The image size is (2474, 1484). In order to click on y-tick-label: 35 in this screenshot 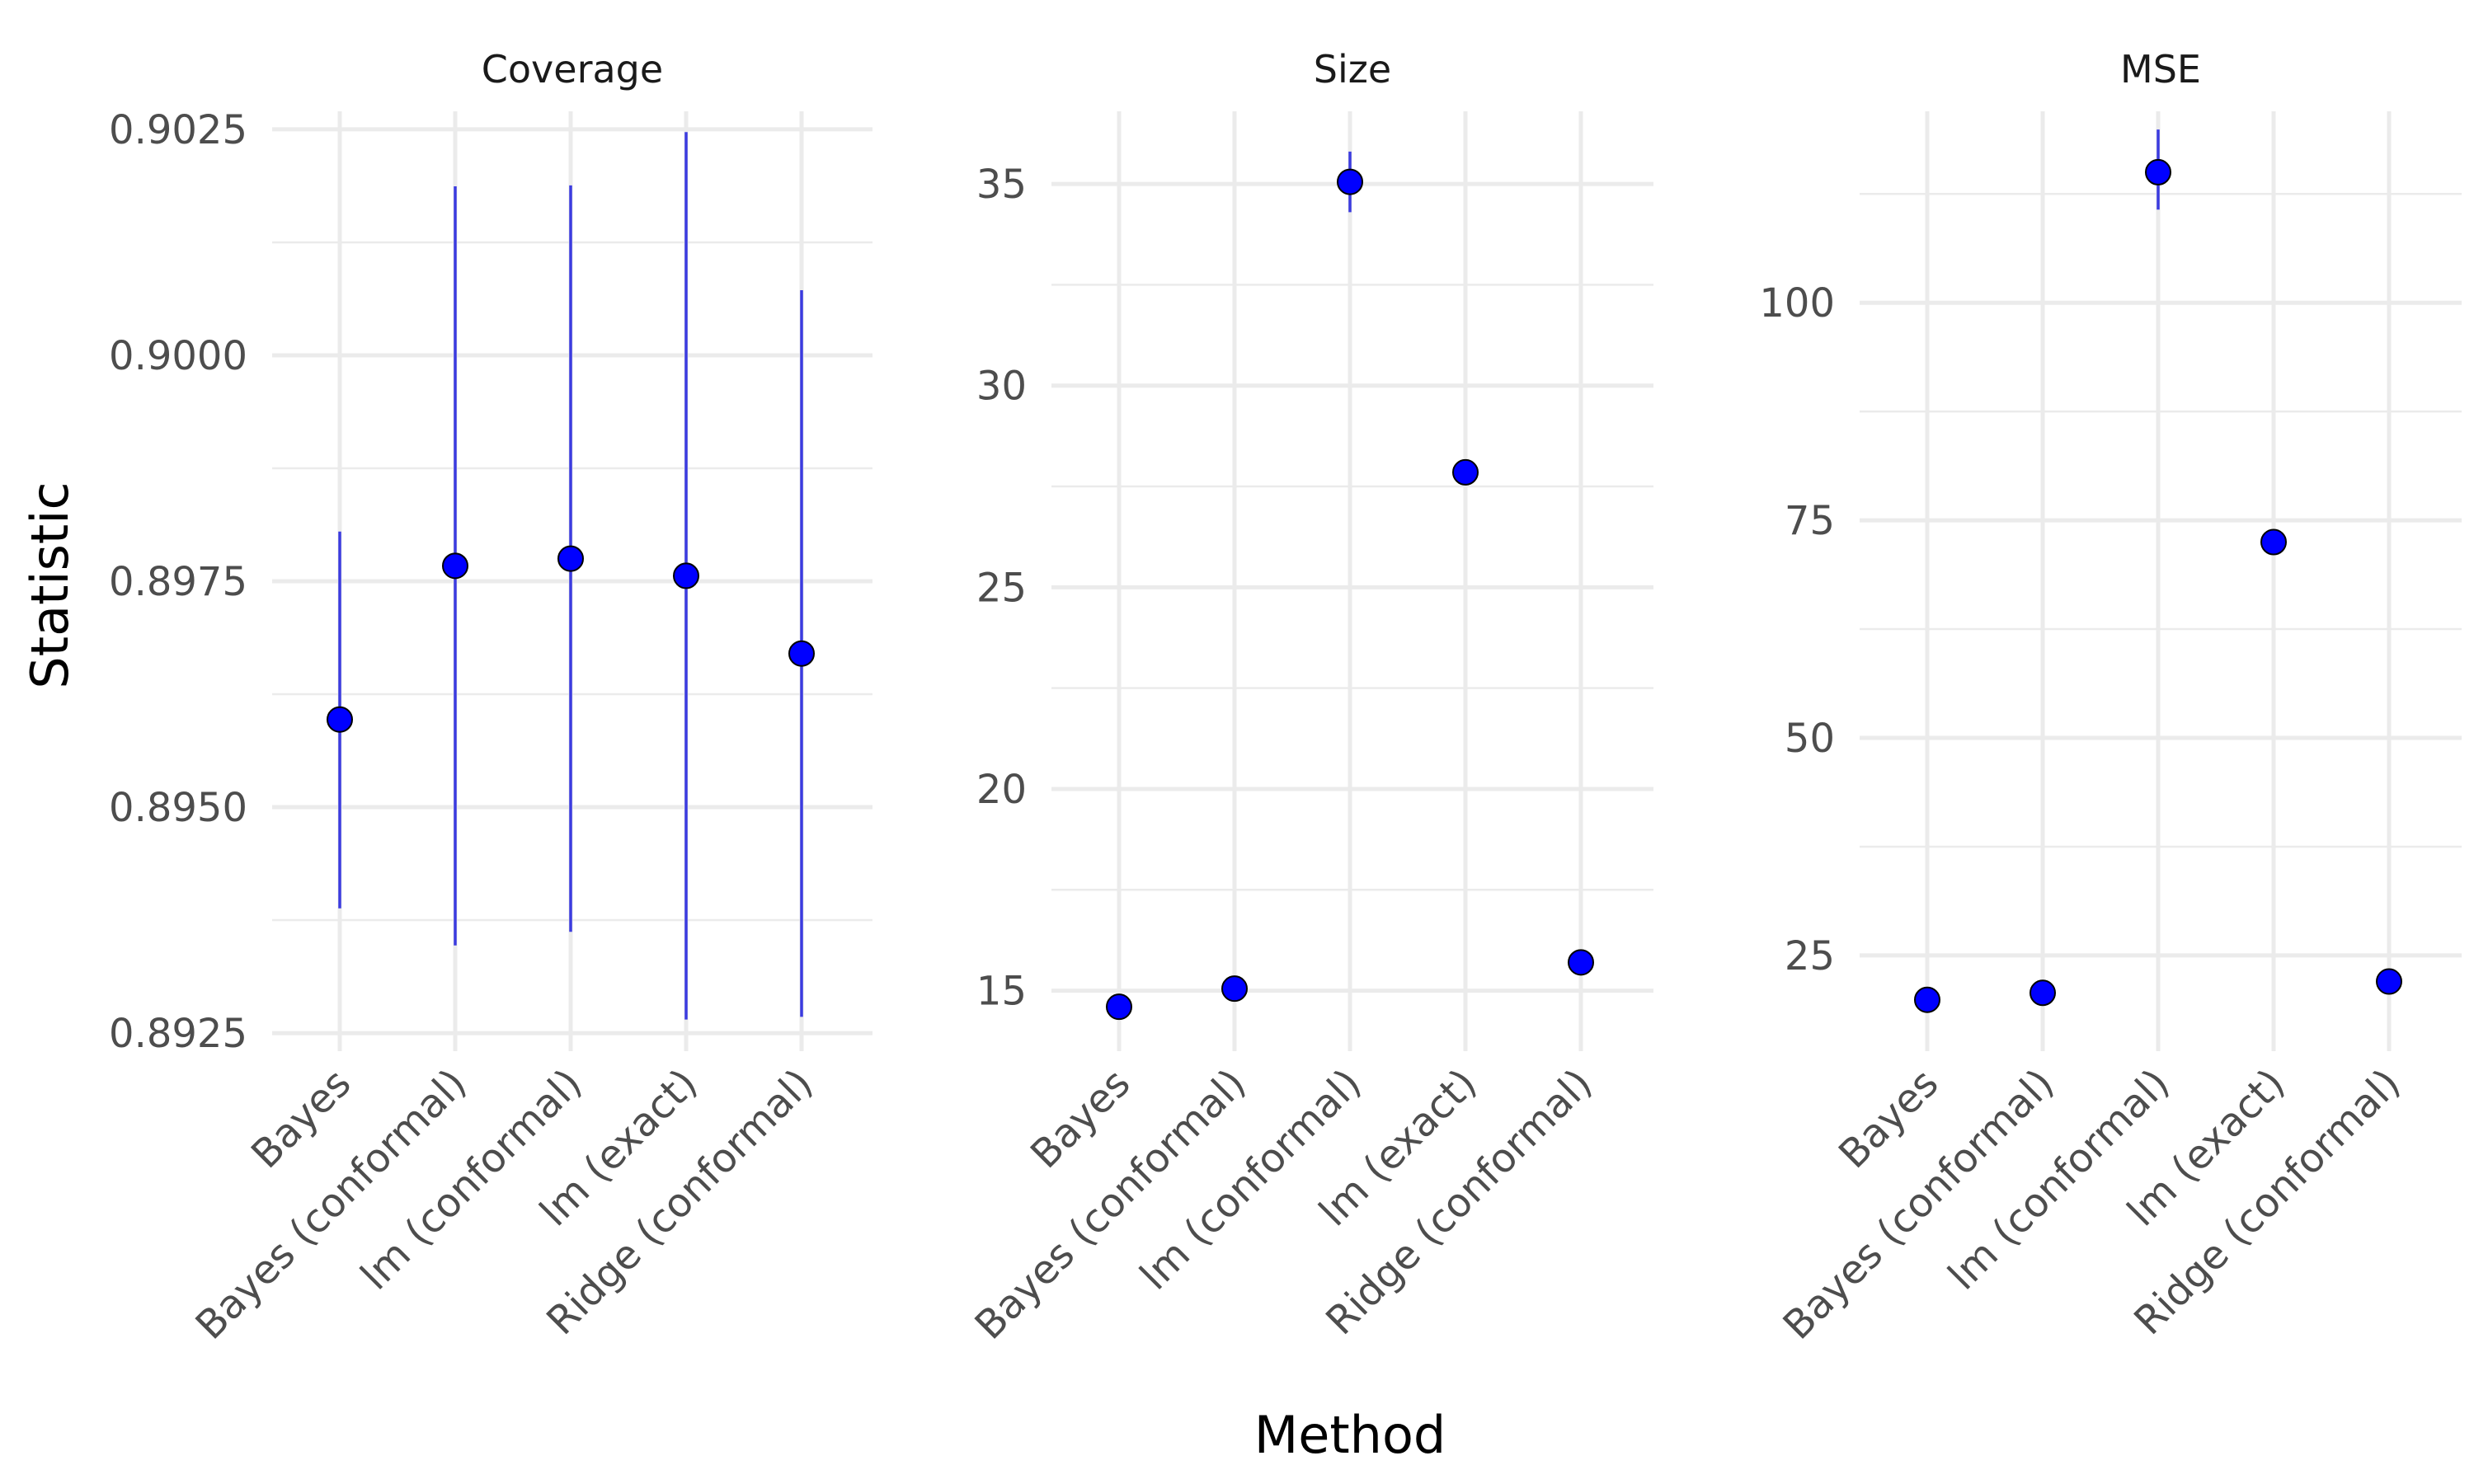, I will do `click(1001, 185)`.